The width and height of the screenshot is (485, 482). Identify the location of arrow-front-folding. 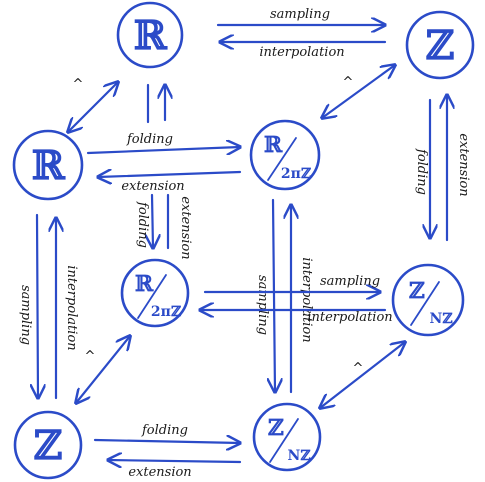
(163, 150).